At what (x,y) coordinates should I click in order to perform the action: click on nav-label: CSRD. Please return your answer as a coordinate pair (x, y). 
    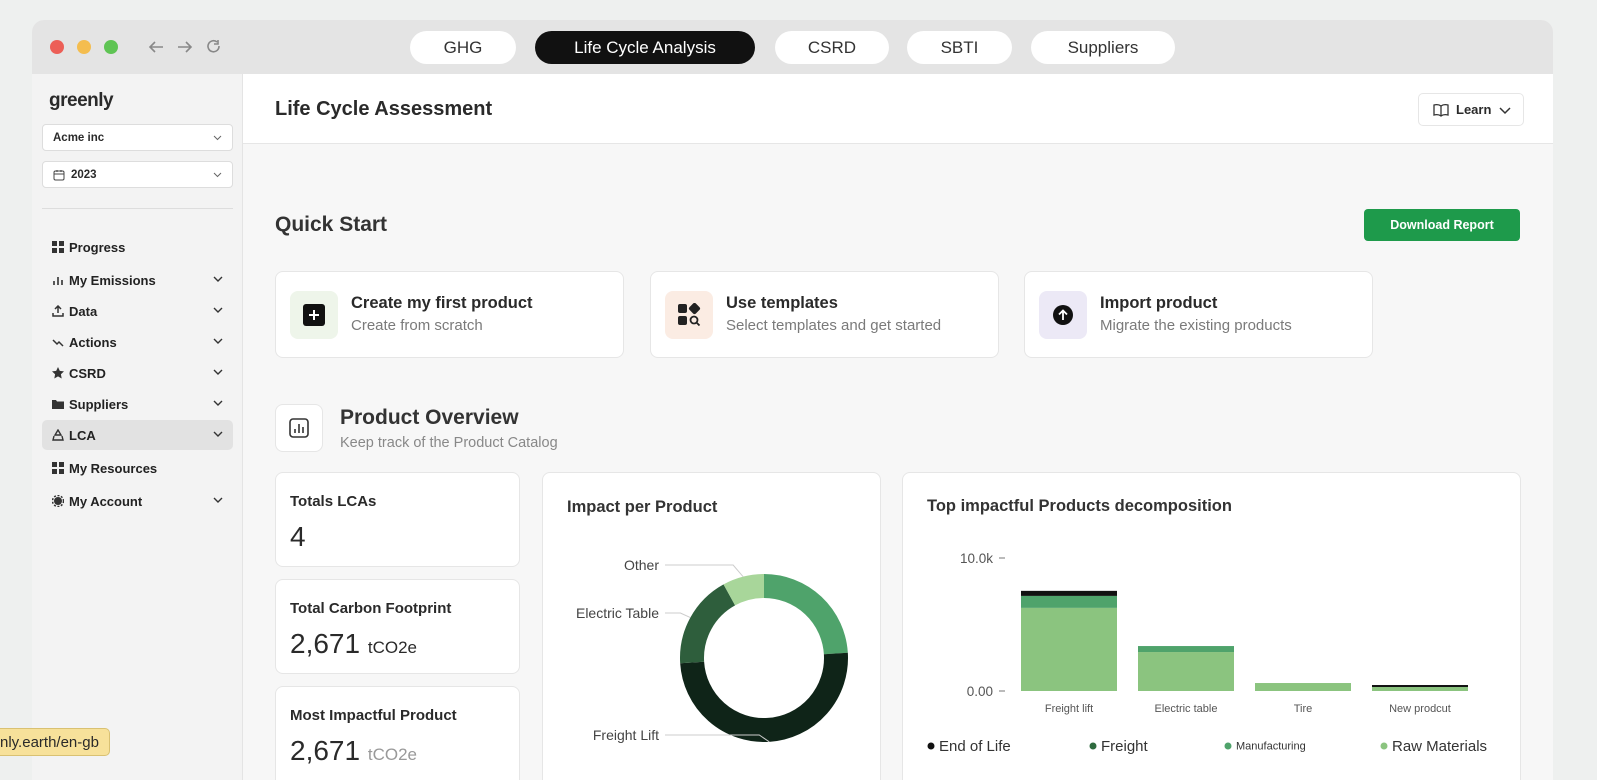
    Looking at the image, I should click on (87, 373).